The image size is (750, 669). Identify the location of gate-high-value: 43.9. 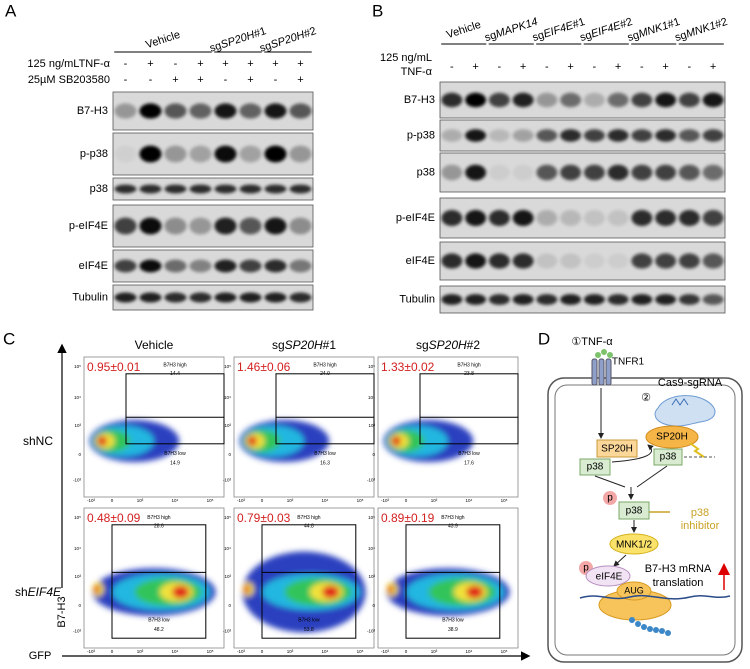
(453, 527).